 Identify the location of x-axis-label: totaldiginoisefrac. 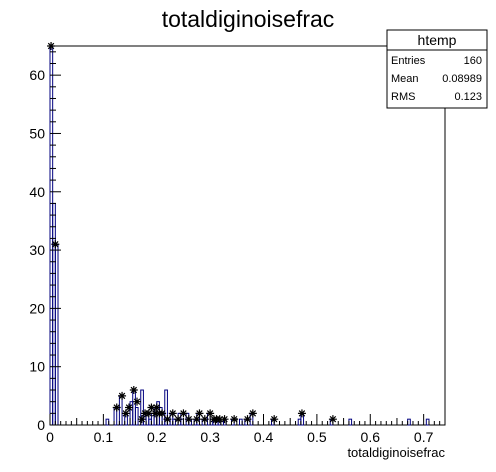
(396, 452).